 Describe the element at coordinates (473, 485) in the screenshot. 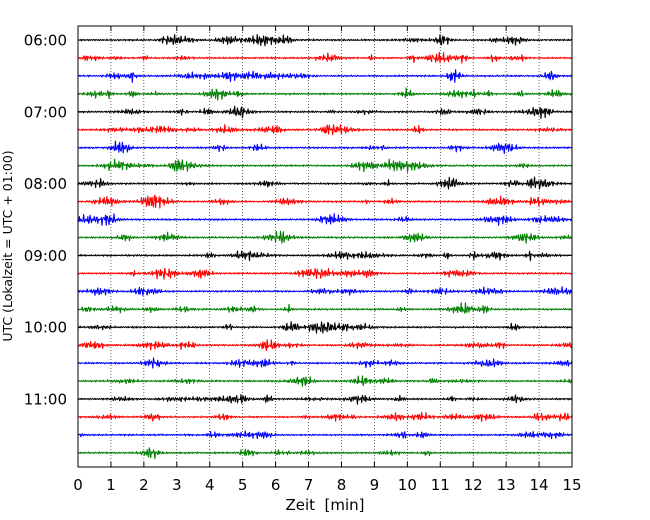

I see `x-tick-label: 12` at that location.